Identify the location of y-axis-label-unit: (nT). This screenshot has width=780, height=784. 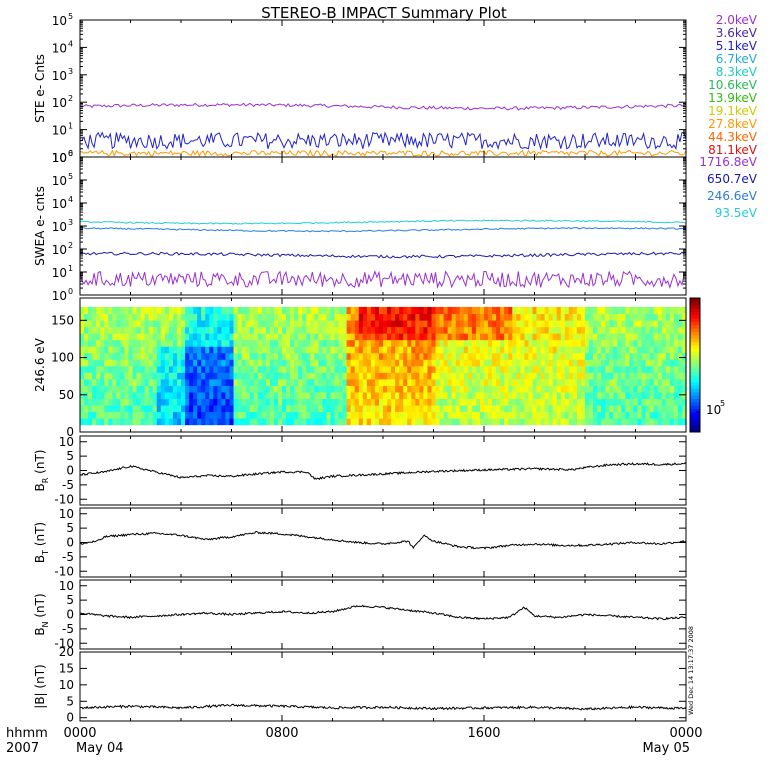
(40, 536).